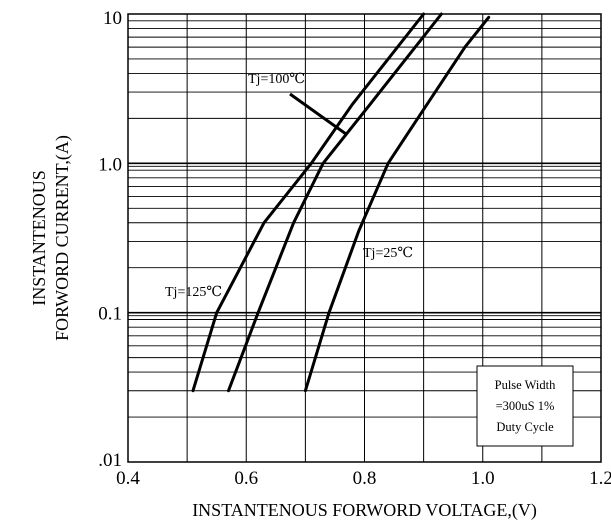 The height and width of the screenshot is (527, 611). I want to click on y-axis-title-line-1: INSTANTENOUS, so click(39, 238).